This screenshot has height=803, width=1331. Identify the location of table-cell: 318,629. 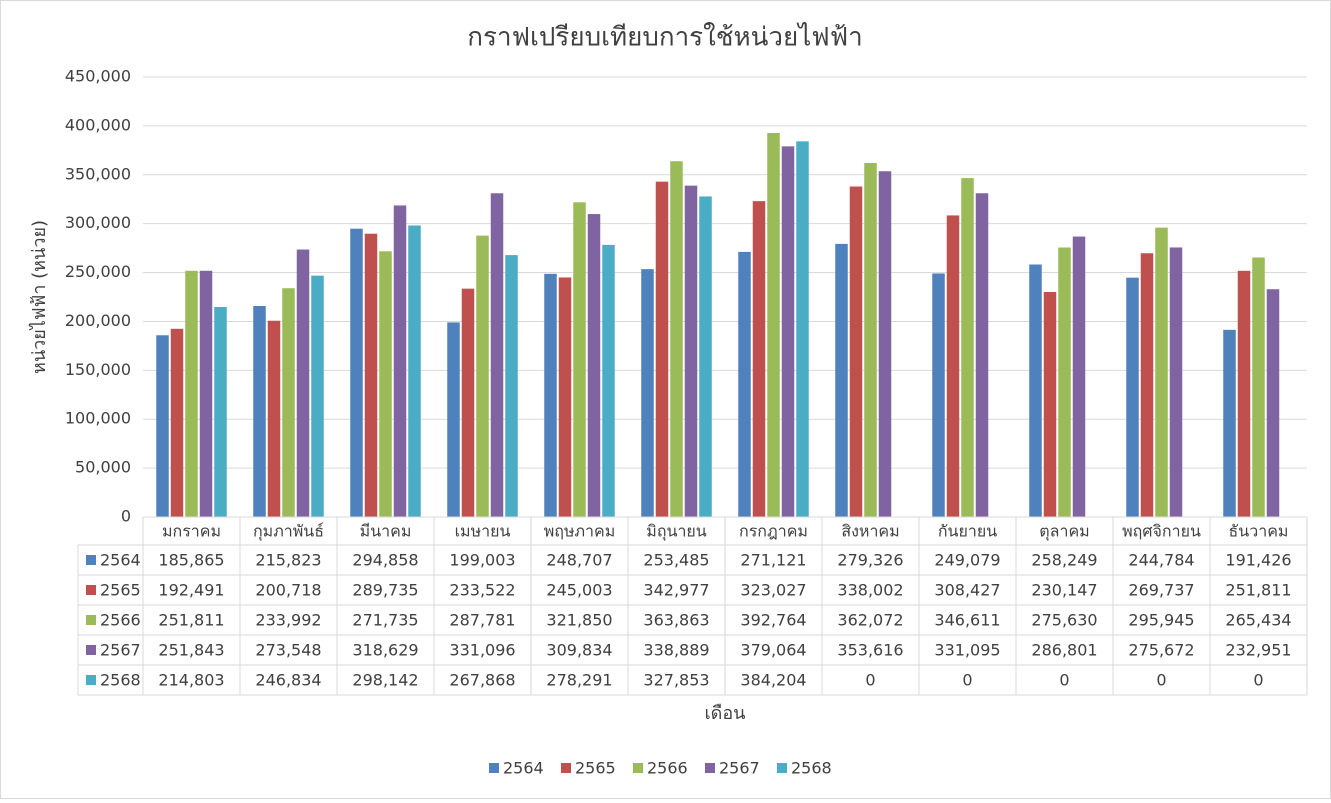
(385, 650).